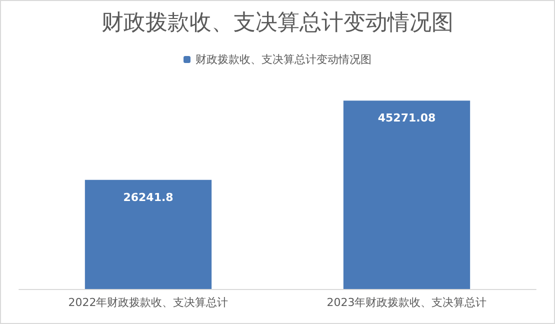 The height and width of the screenshot is (324, 555). I want to click on x-tick-label: 2023年财政拨款收、支决算总计, so click(406, 302).